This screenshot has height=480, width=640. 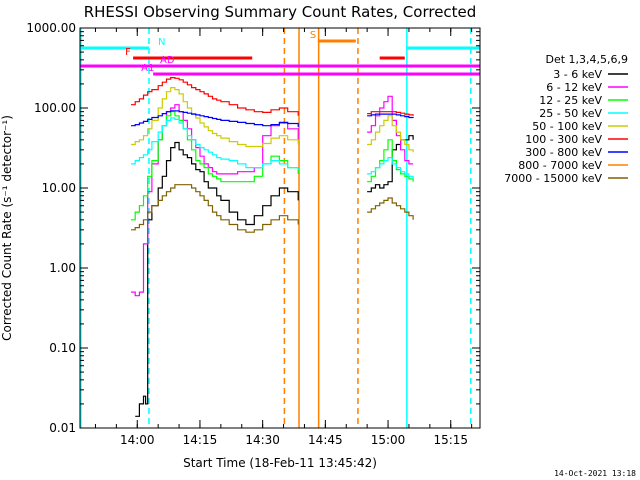 I want to click on y-tick-label: 0.10, so click(x=62, y=348).